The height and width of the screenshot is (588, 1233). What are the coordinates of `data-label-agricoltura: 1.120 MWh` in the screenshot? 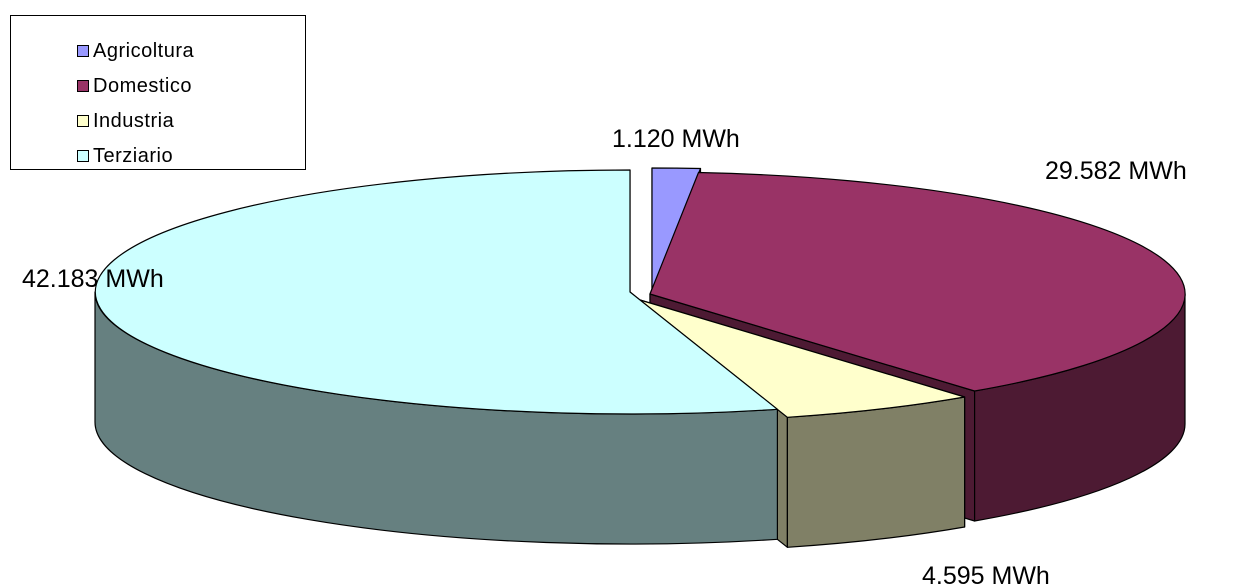 It's located at (676, 139).